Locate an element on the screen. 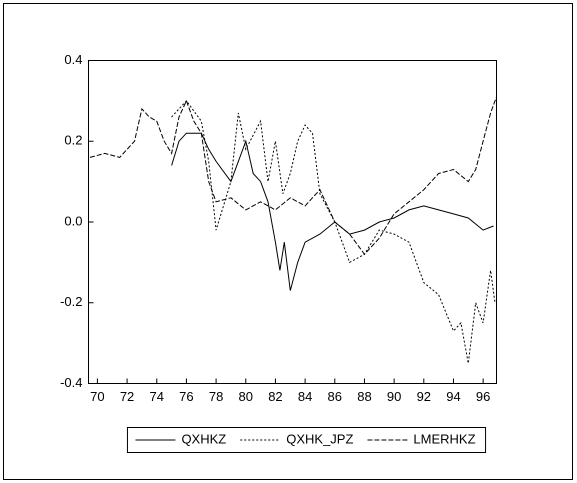 The image size is (577, 483). y-tick-label: 0.2 is located at coordinates (73, 140).